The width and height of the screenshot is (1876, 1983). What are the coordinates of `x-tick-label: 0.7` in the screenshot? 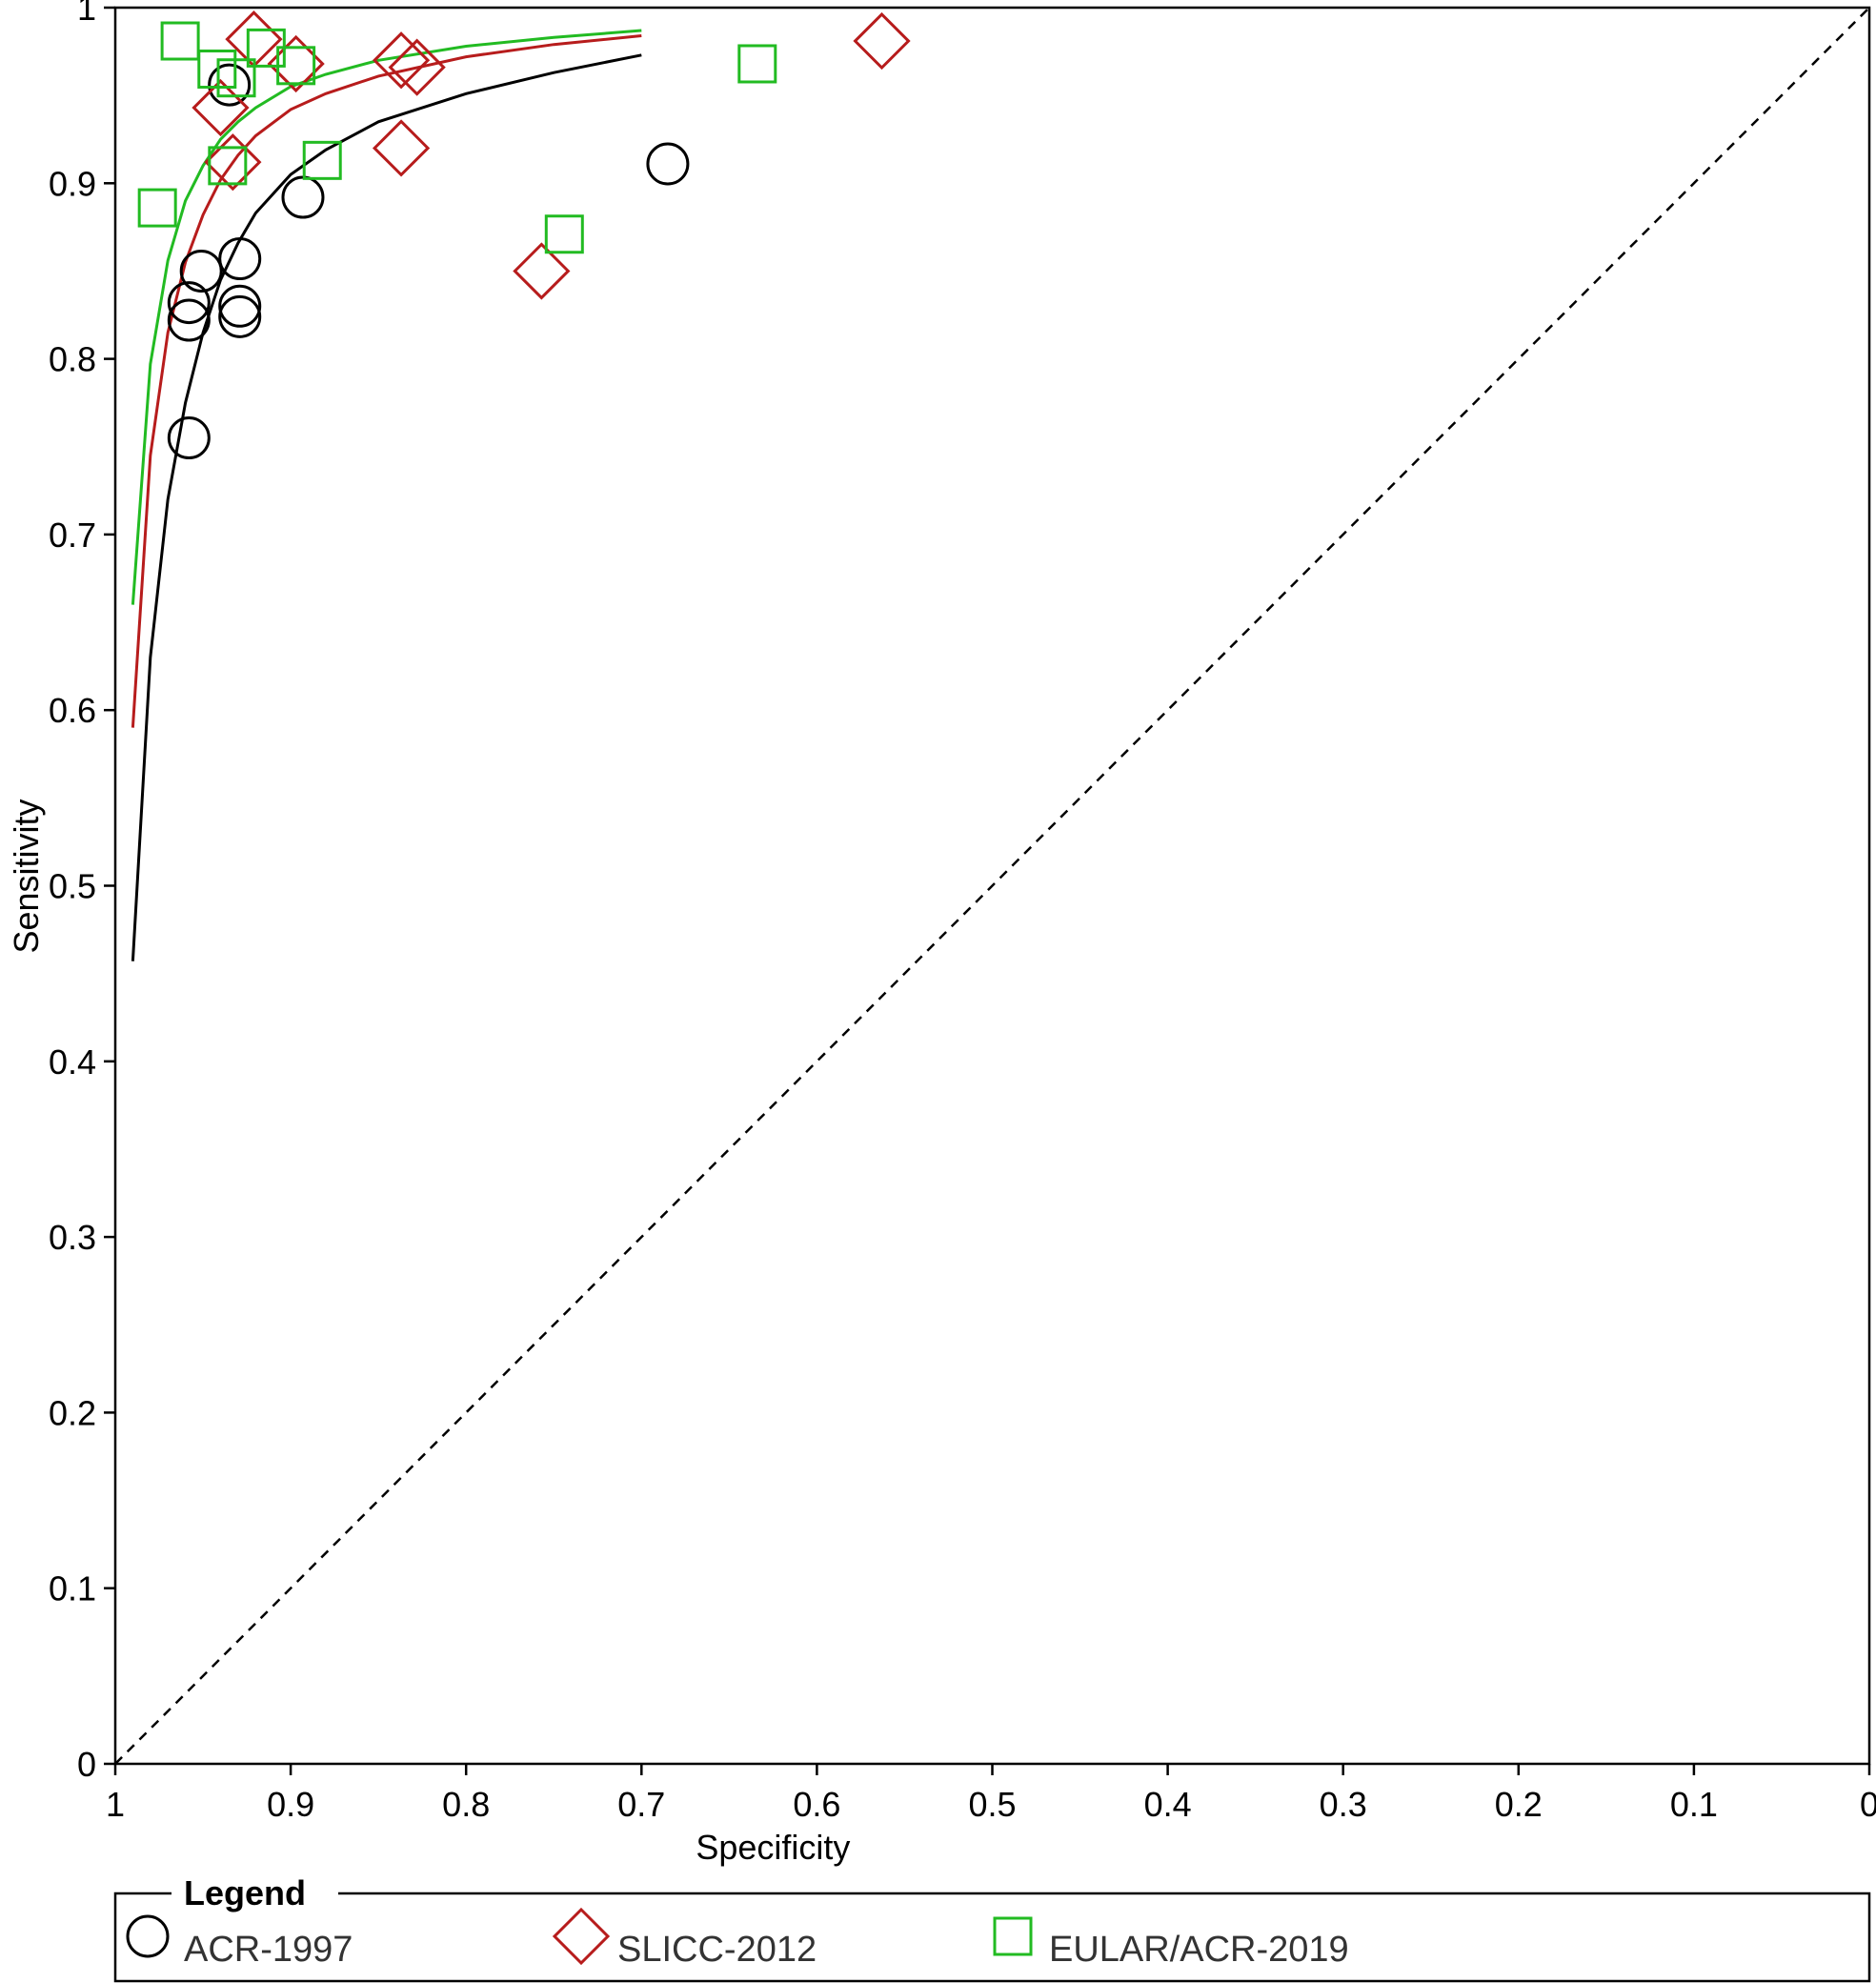 It's located at (641, 1805).